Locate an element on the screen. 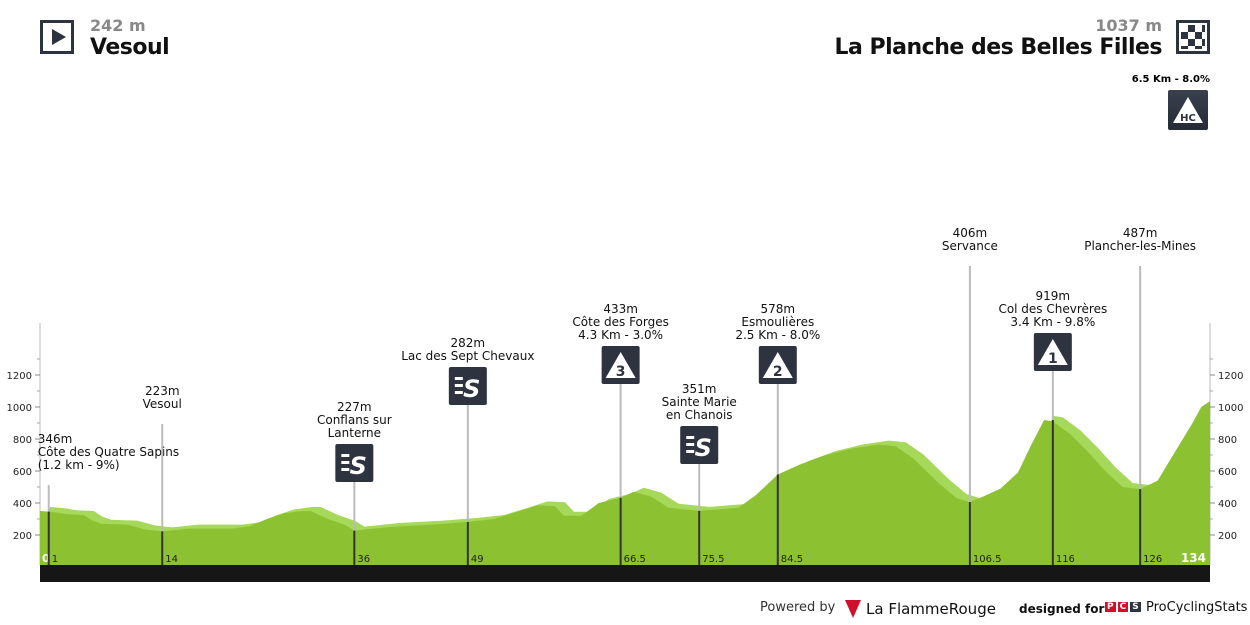  finish-altitude: 1037 m is located at coordinates (1128, 25).